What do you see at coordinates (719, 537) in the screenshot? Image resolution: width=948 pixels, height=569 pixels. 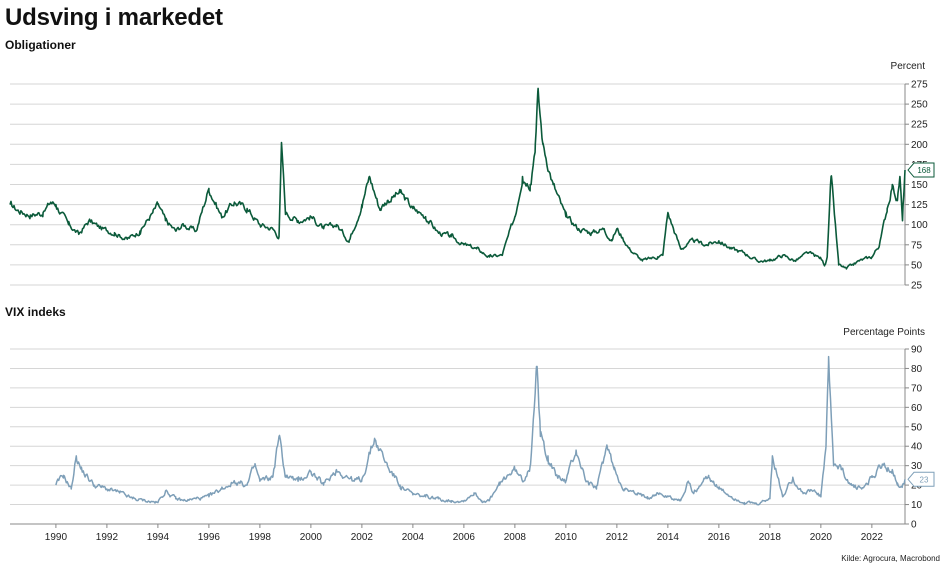 I see `x-tick-label: 2016` at bounding box center [719, 537].